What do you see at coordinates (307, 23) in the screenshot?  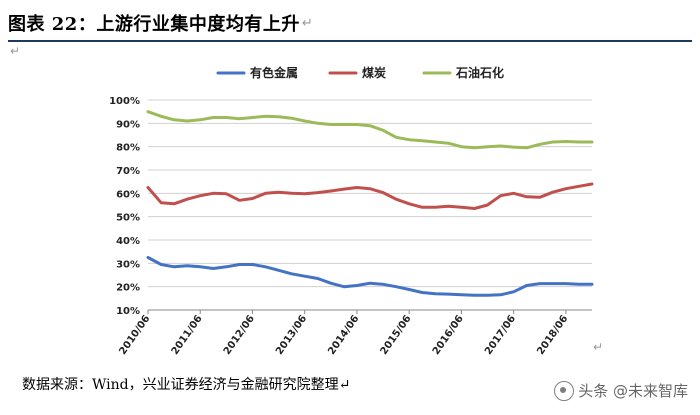 I see `paragraph-mark: ↵` at bounding box center [307, 23].